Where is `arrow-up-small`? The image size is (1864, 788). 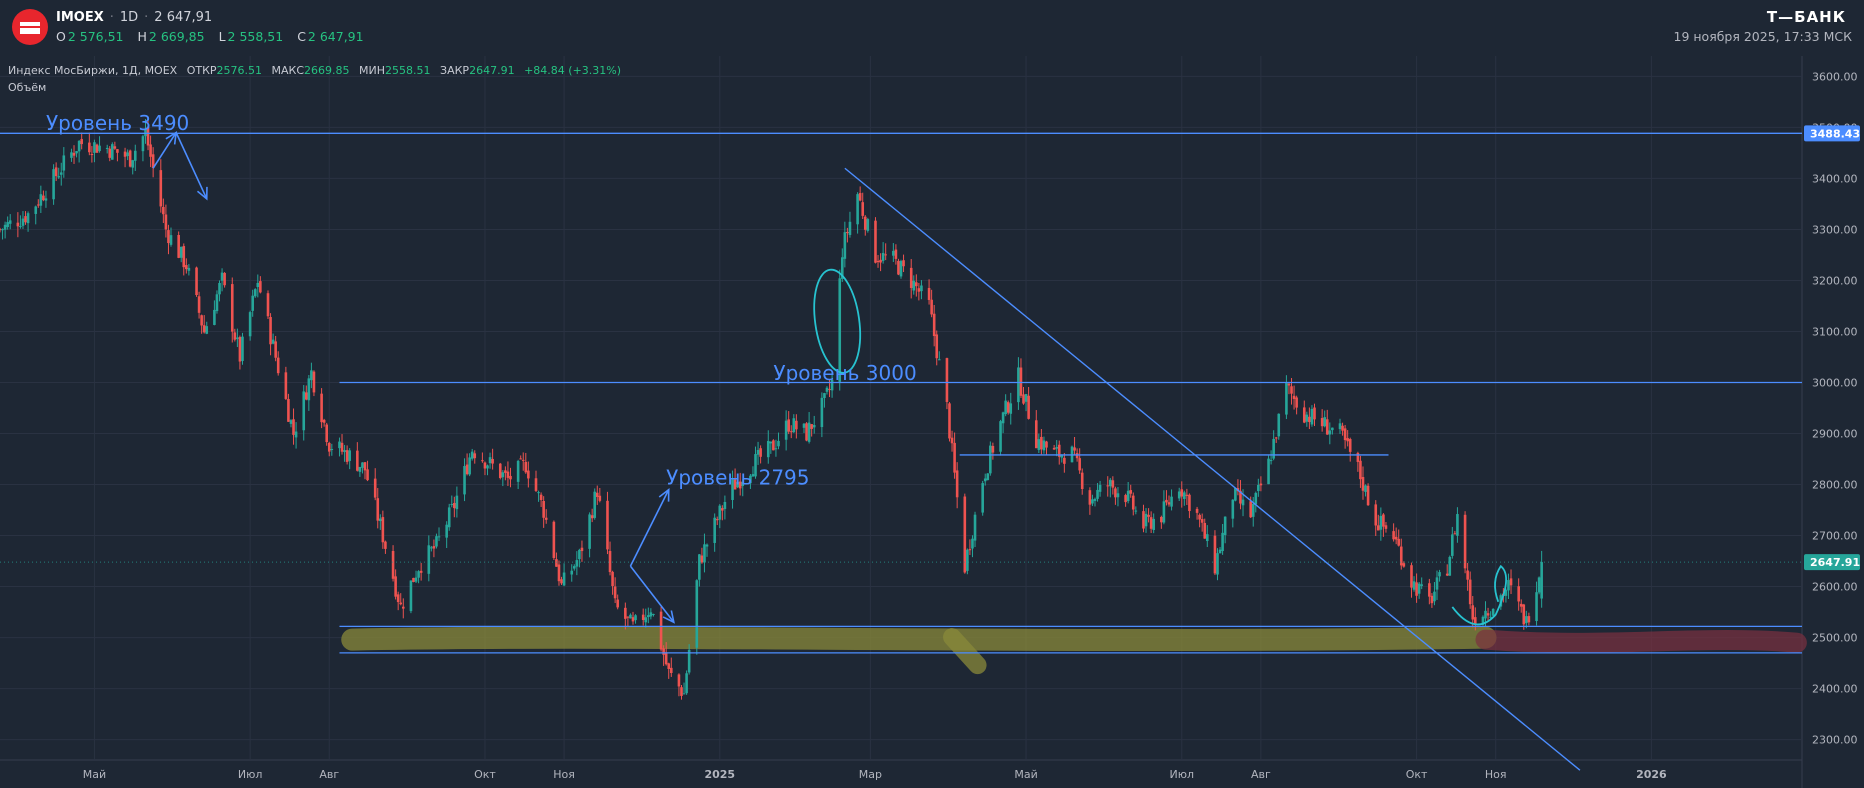 arrow-up-small is located at coordinates (164, 150).